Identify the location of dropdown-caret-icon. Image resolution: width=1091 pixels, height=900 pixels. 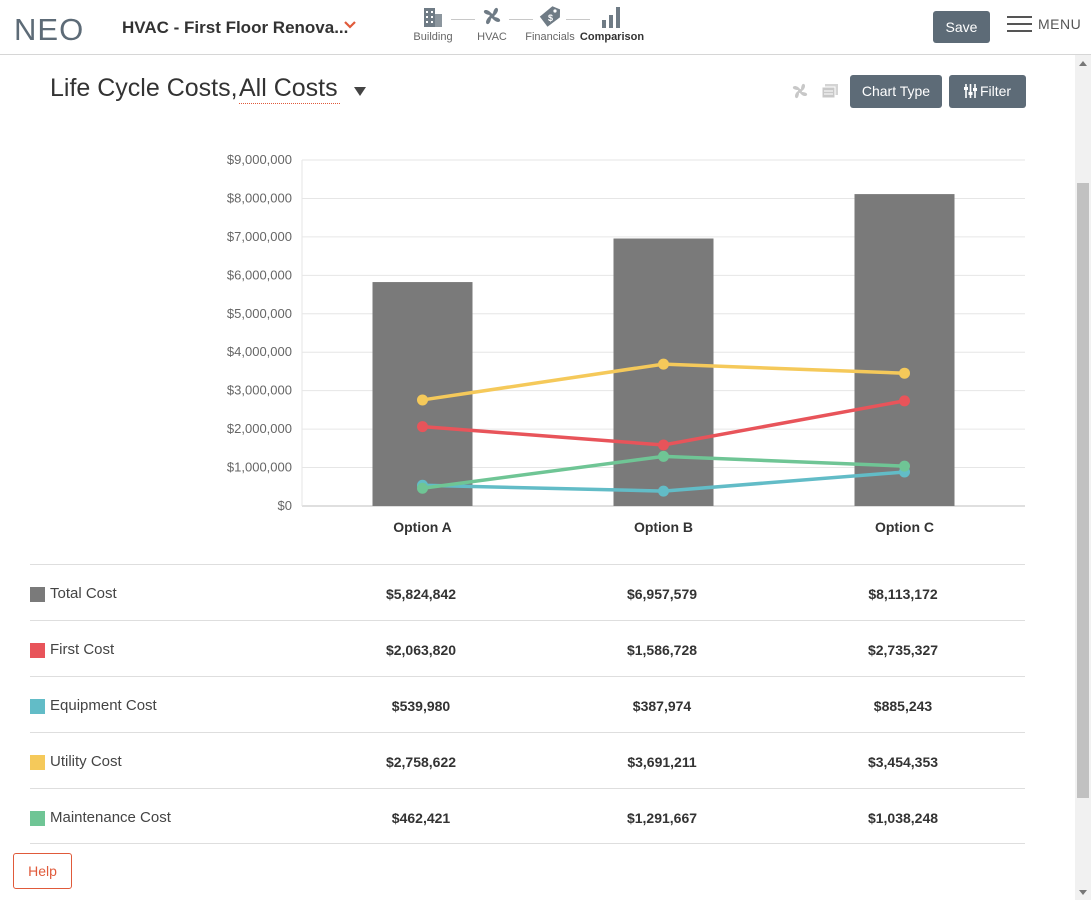
(360, 91).